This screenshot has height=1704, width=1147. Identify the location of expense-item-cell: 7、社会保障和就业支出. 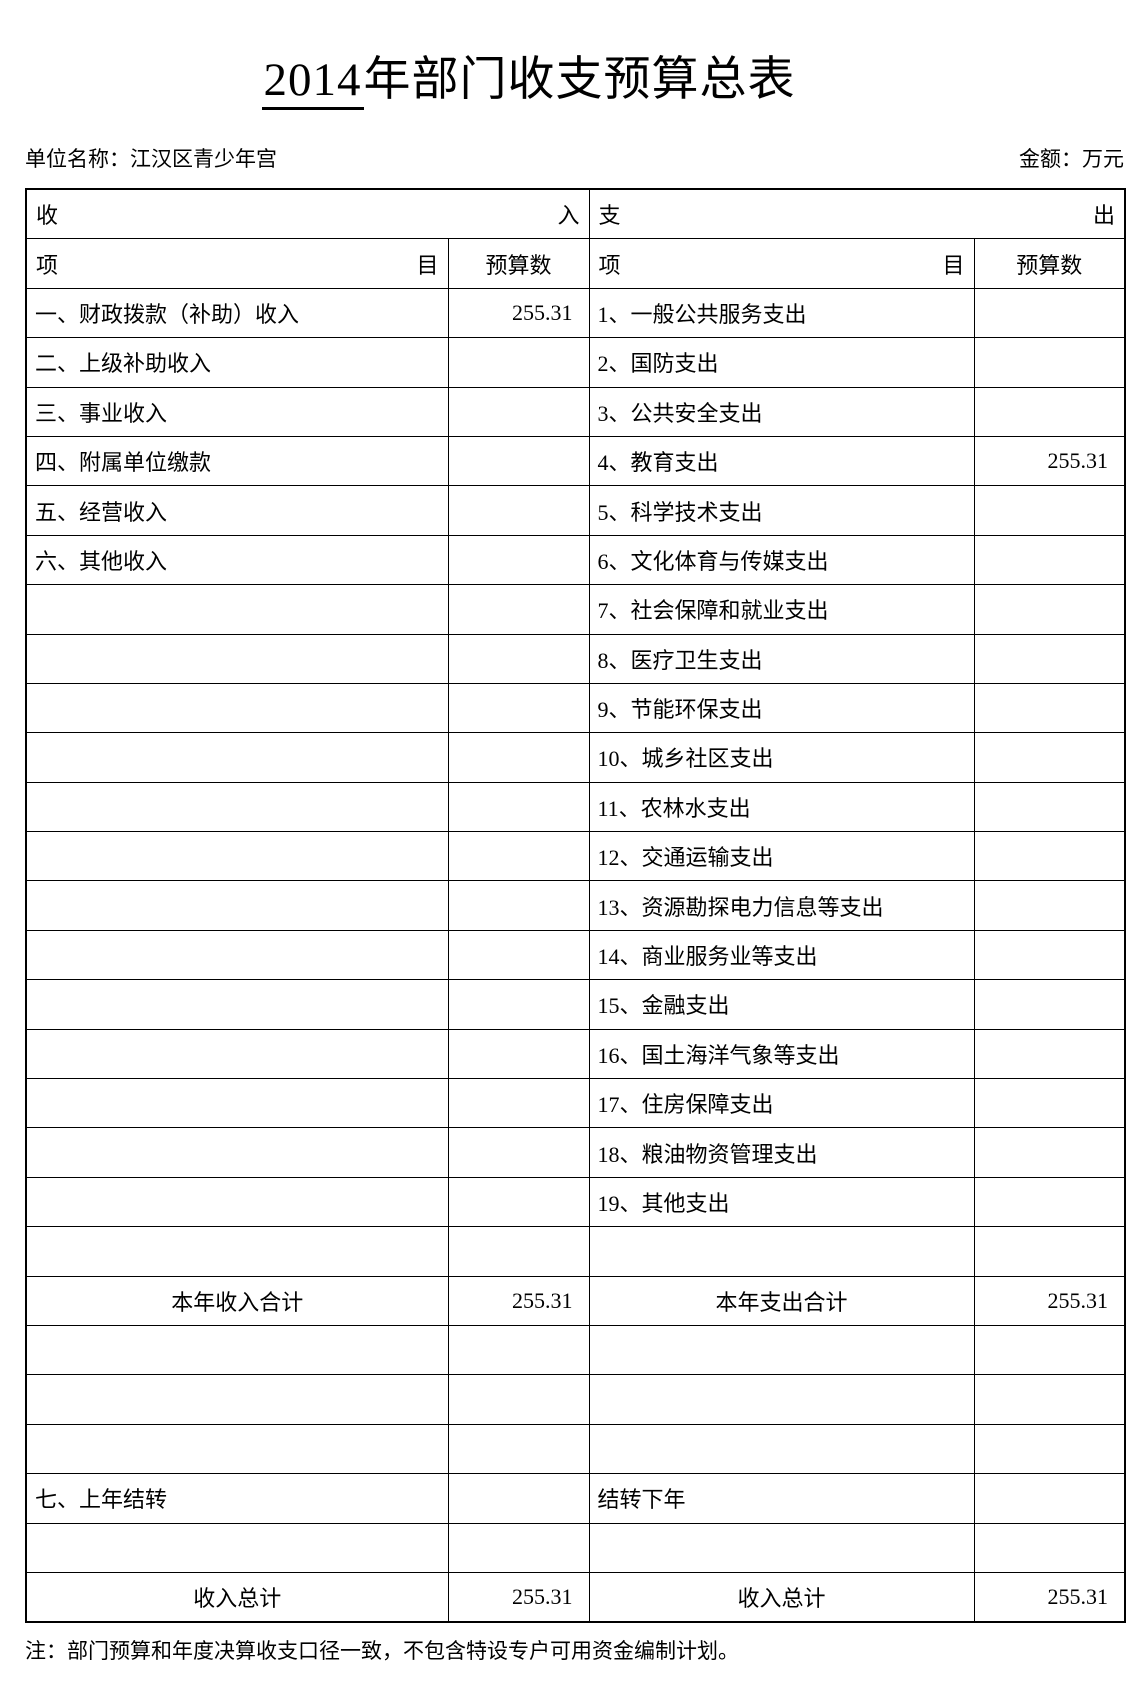
(781, 609).